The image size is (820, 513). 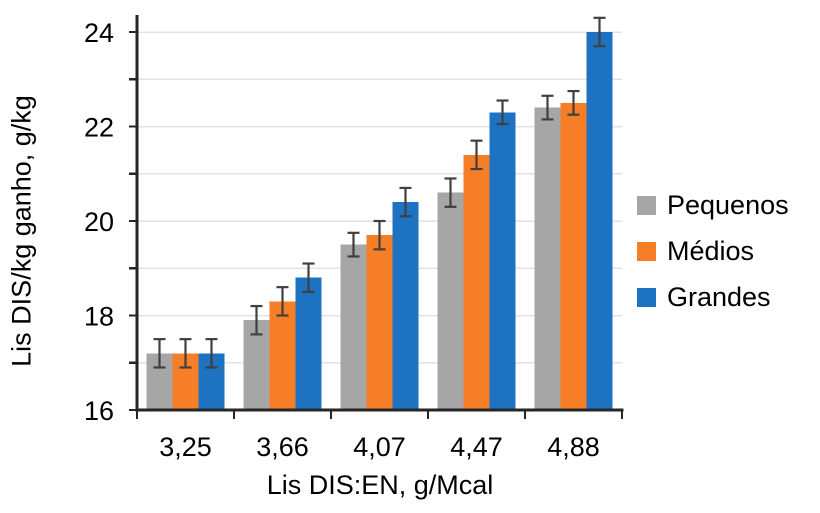 I want to click on x-tick-label: 4,07, so click(x=379, y=447).